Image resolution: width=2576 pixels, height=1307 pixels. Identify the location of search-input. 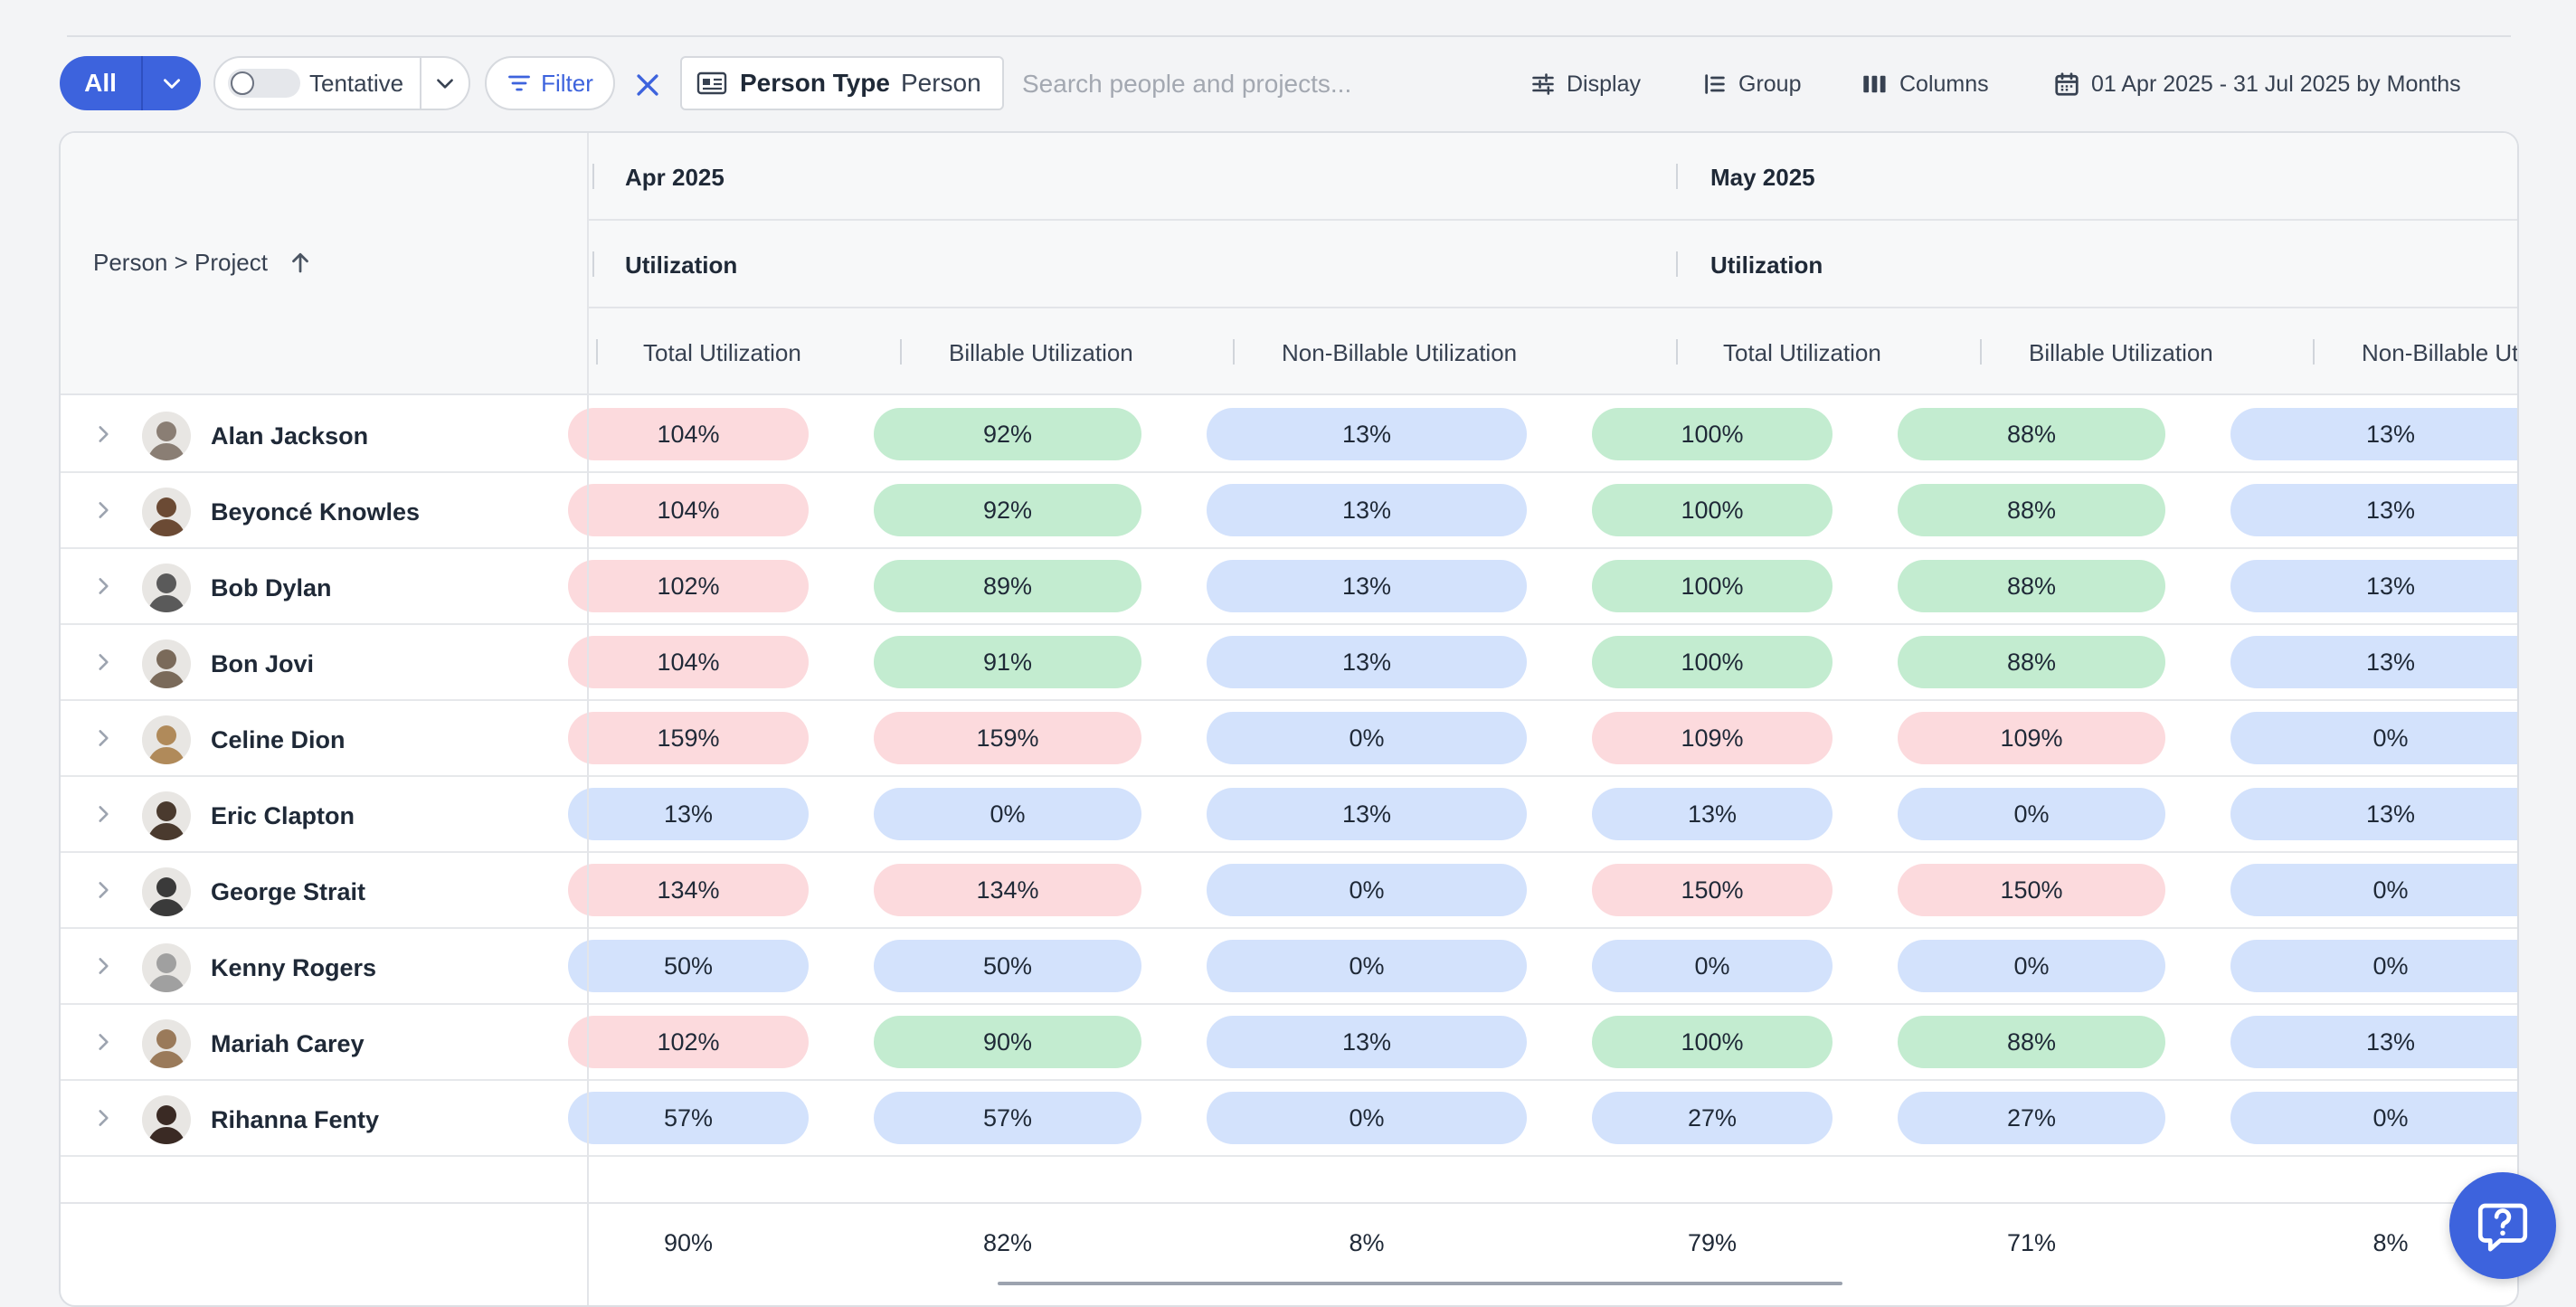
(1255, 84).